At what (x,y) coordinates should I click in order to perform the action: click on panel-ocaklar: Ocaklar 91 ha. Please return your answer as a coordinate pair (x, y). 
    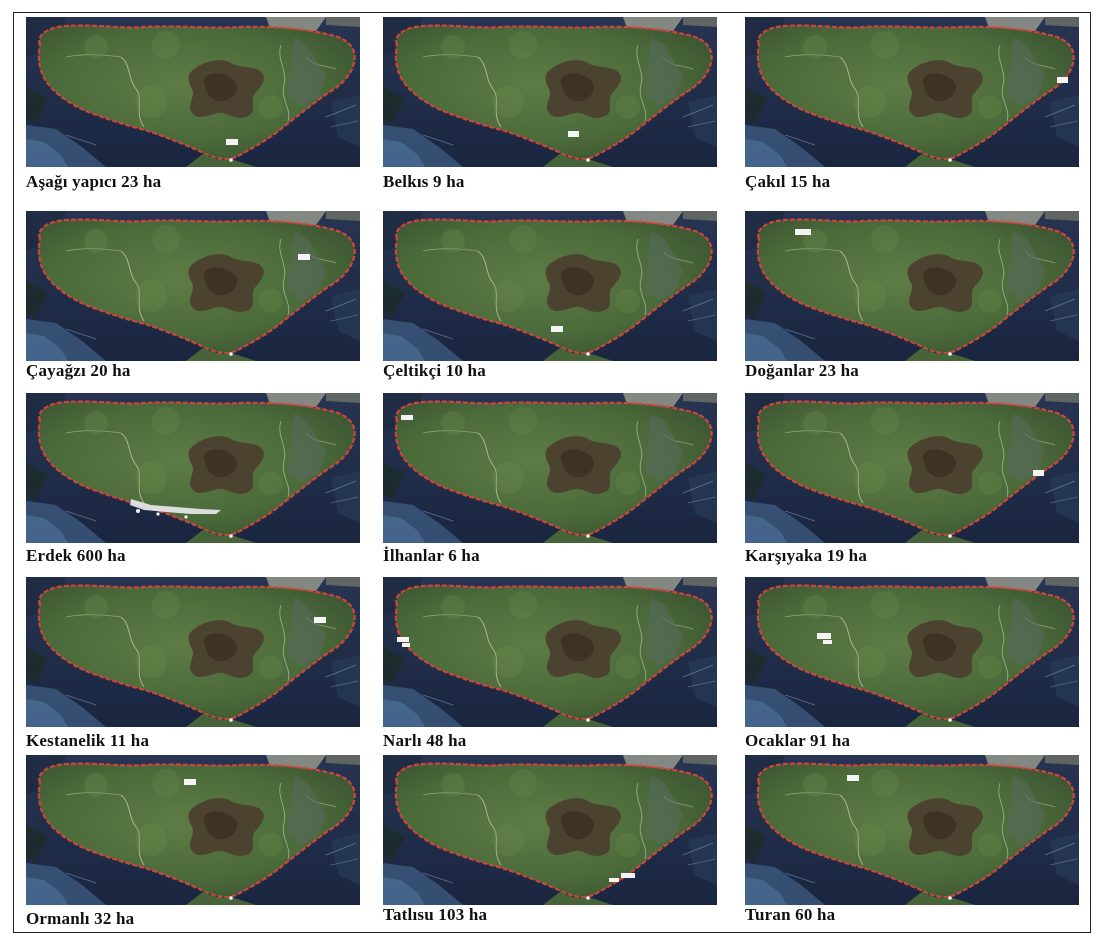
    Looking at the image, I should click on (912, 668).